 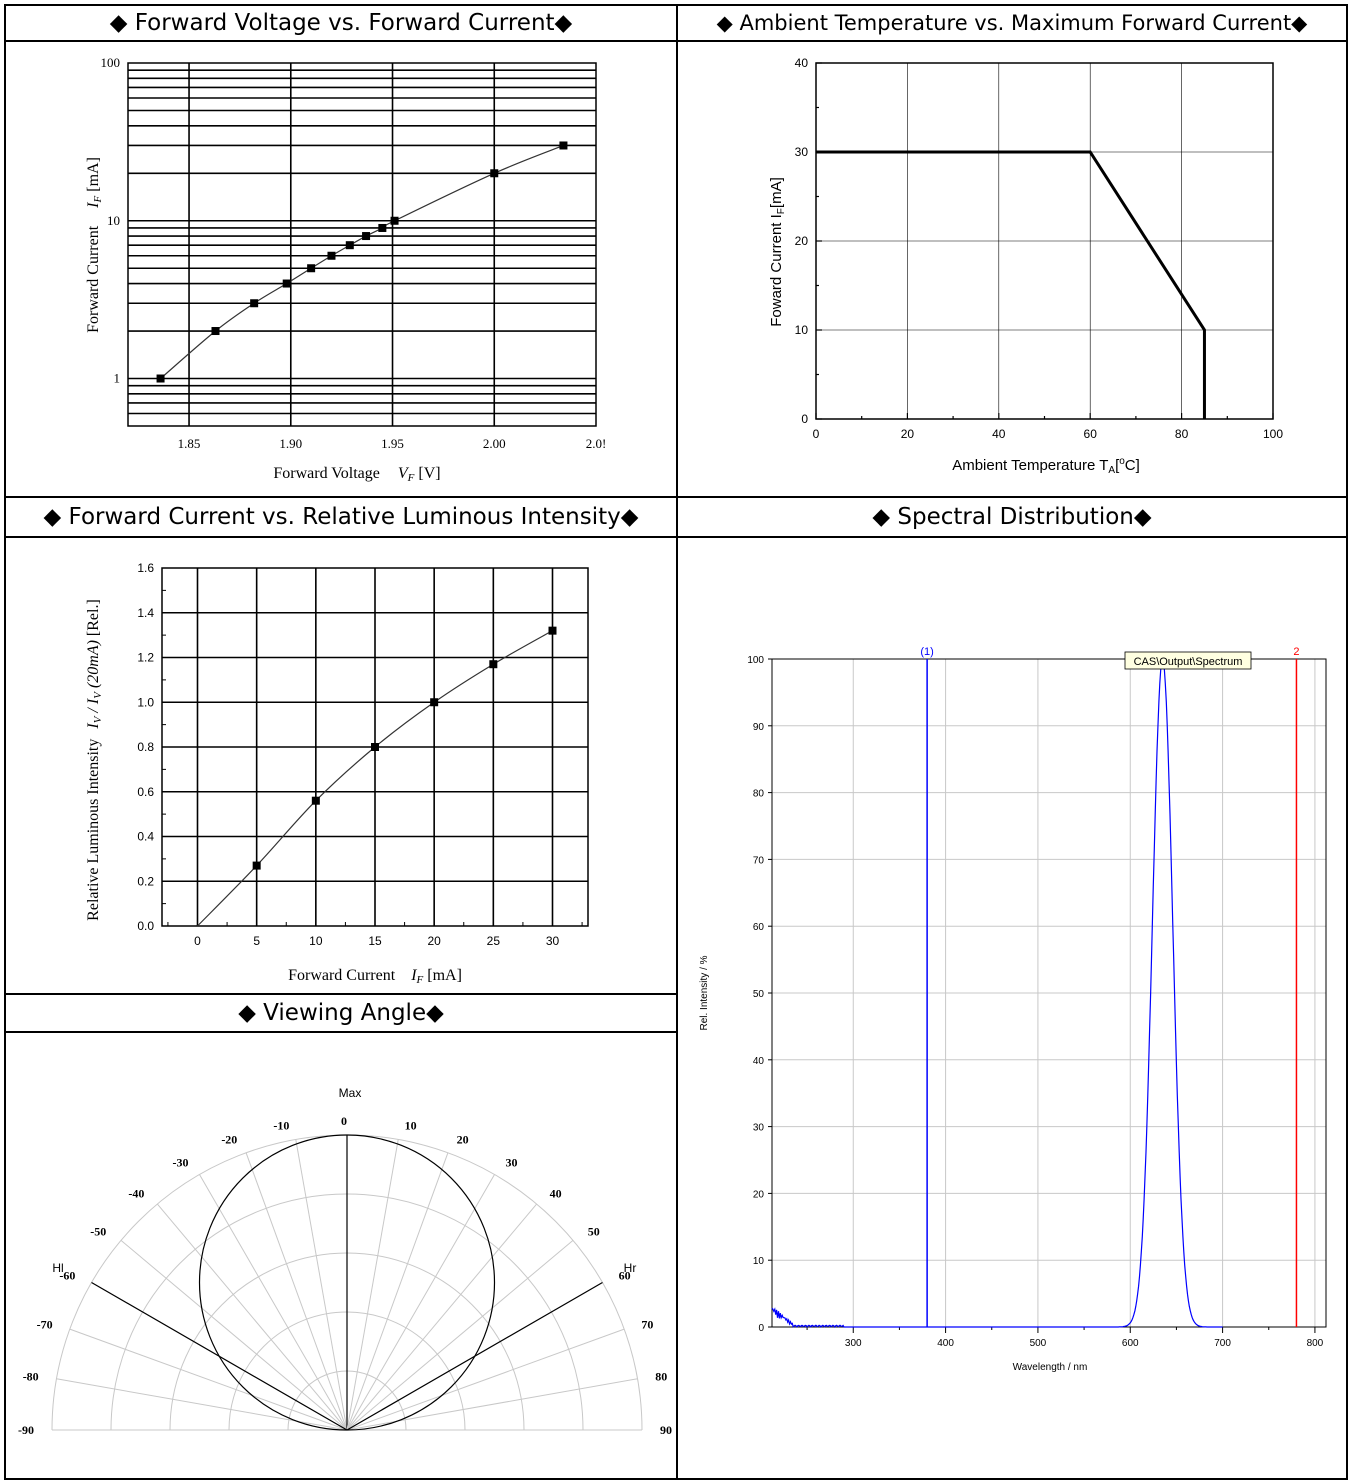 What do you see at coordinates (1130, 1343) in the screenshot?
I see `spec-x-tick-label: 600` at bounding box center [1130, 1343].